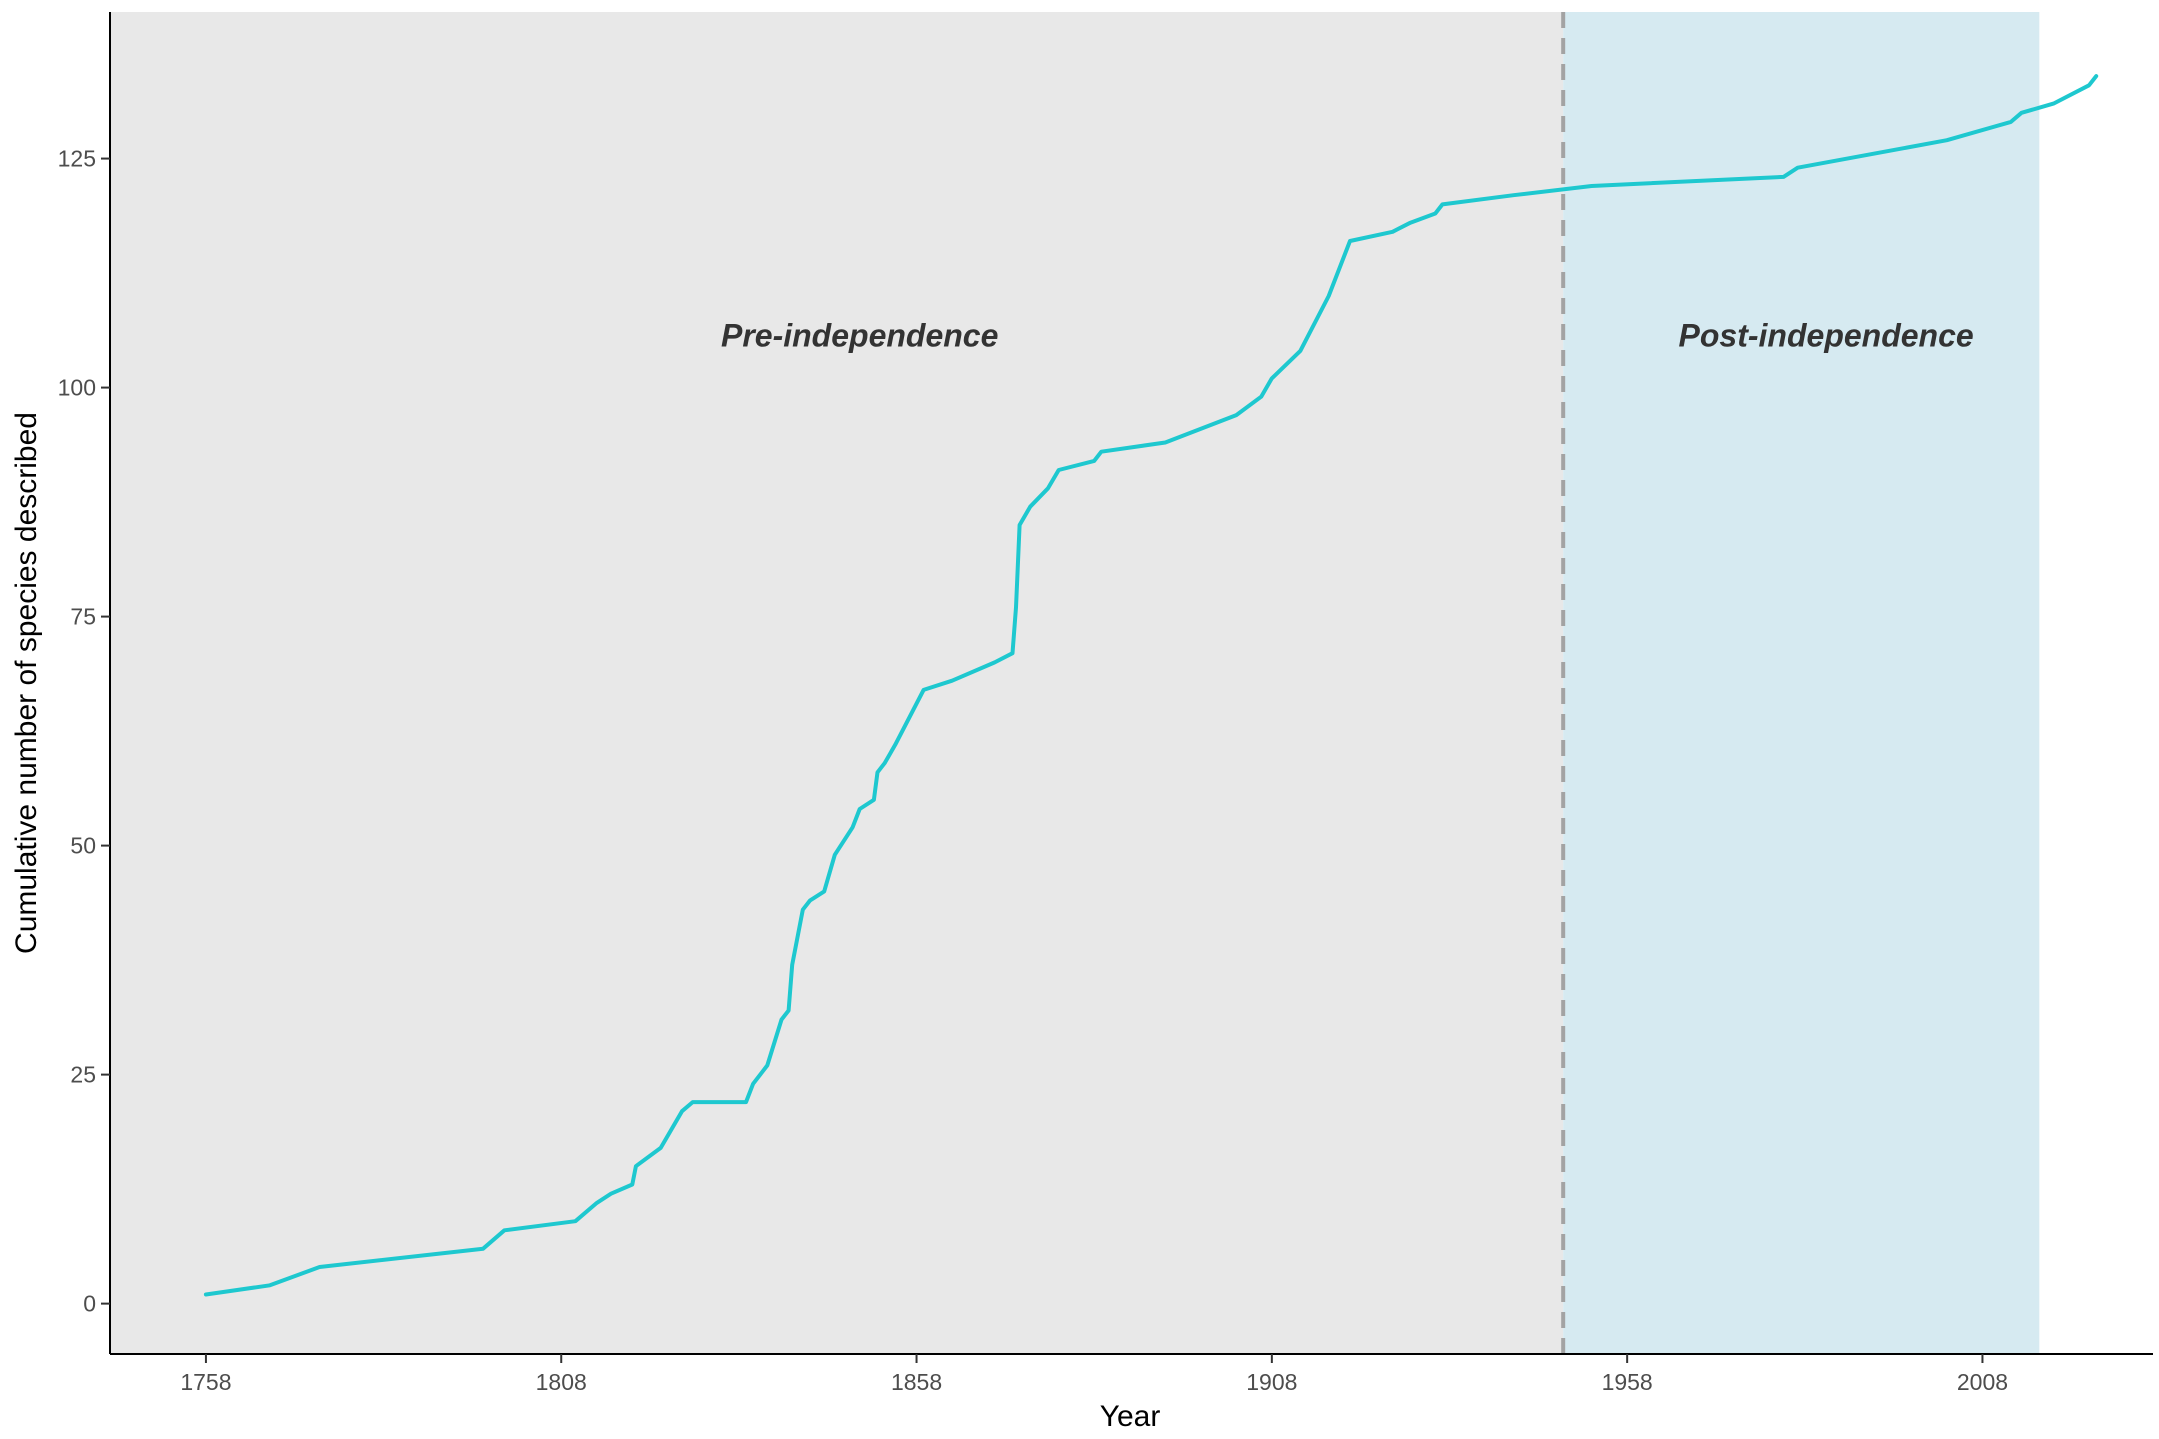 The width and height of the screenshot is (2159, 1439). What do you see at coordinates (859, 335) in the screenshot?
I see `annotation-pre-independence: Pre-independence` at bounding box center [859, 335].